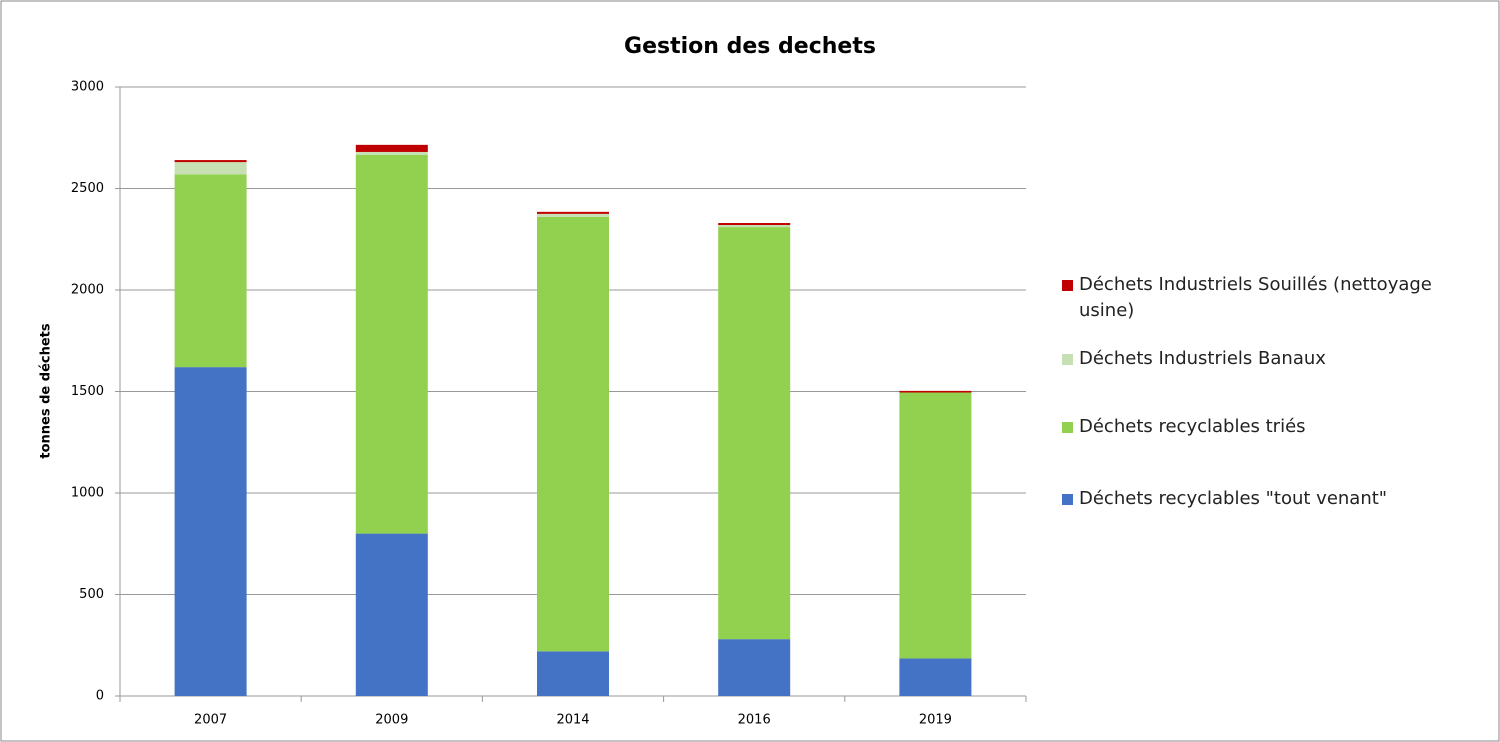 This screenshot has height=742, width=1500. Describe the element at coordinates (572, 720) in the screenshot. I see `x-tick-label: 2014` at that location.